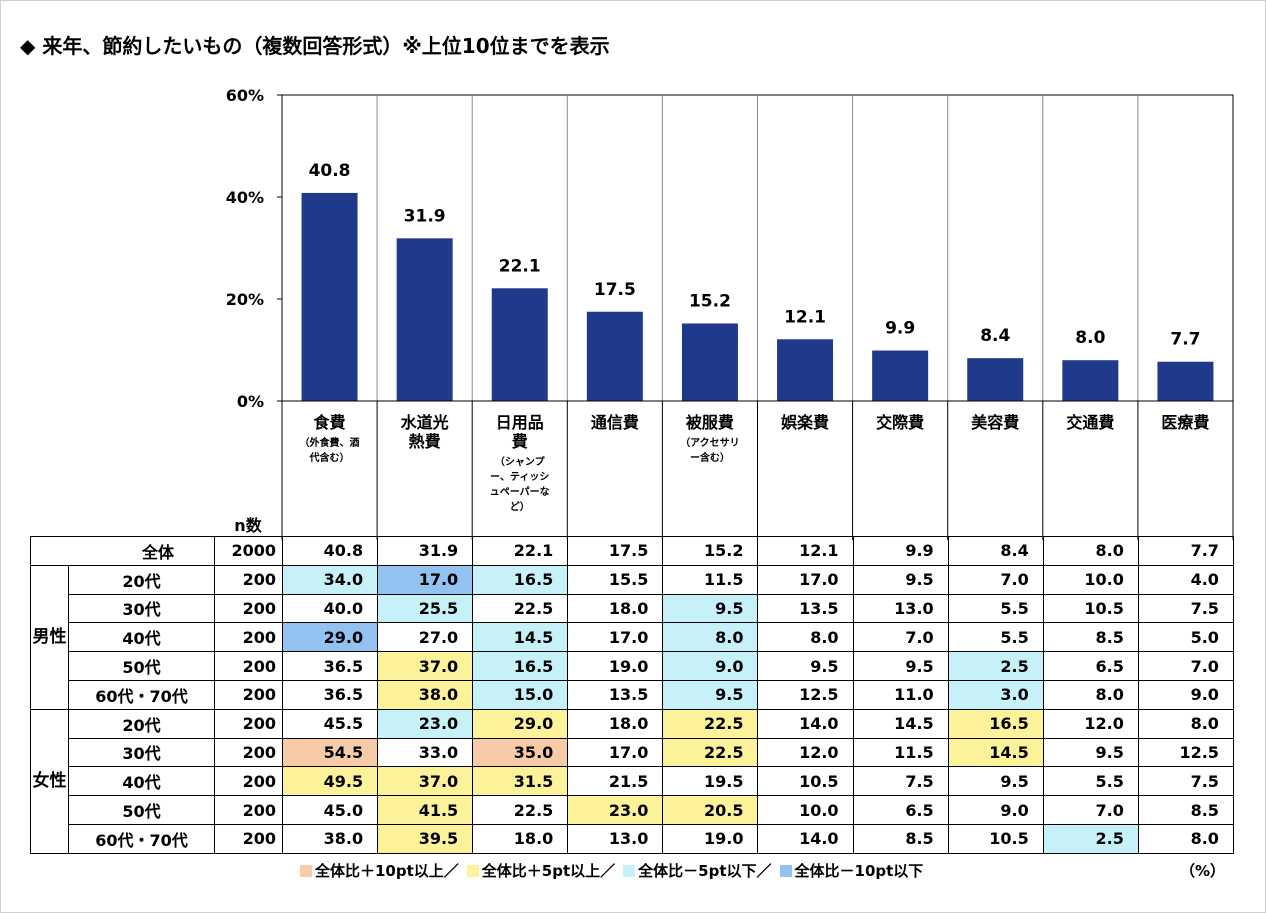 The image size is (1266, 913). What do you see at coordinates (615, 781) in the screenshot?
I see `value-cell: 21.5` at bounding box center [615, 781].